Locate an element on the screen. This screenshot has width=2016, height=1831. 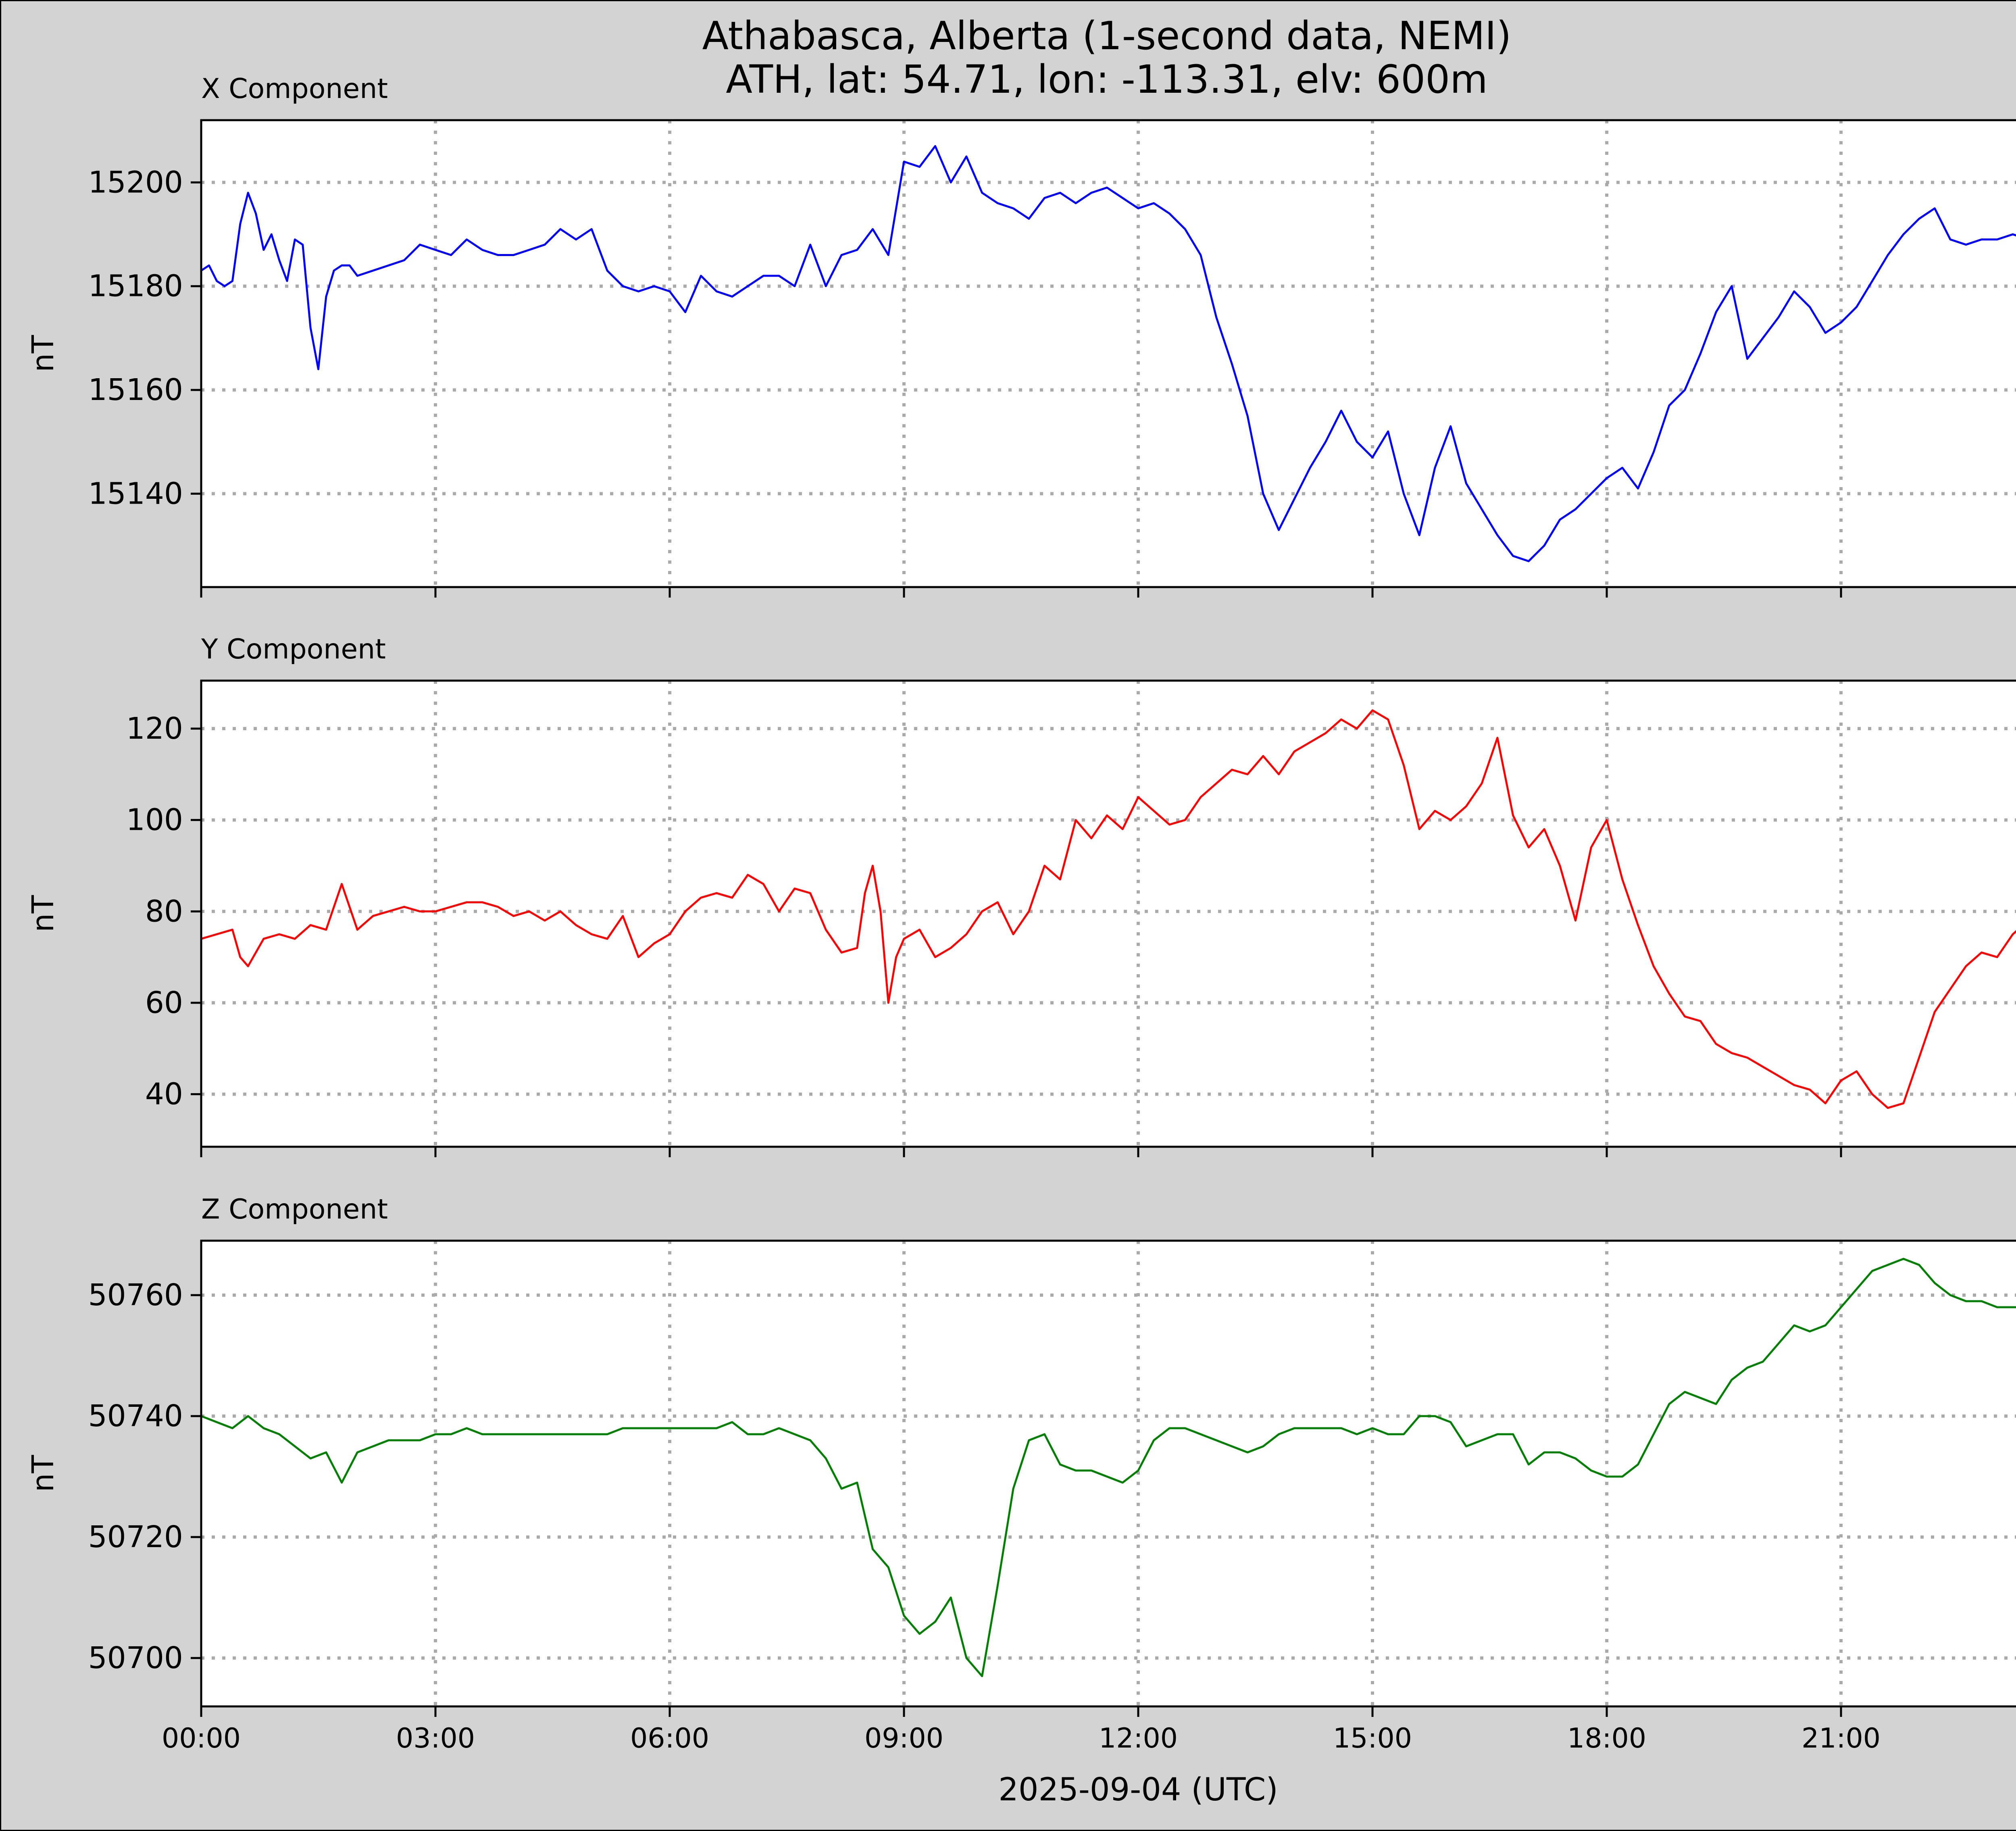
figure-title-line2: ATH, lat: 54.71, lon: -113.31, elv: 600m is located at coordinates (1107, 79).